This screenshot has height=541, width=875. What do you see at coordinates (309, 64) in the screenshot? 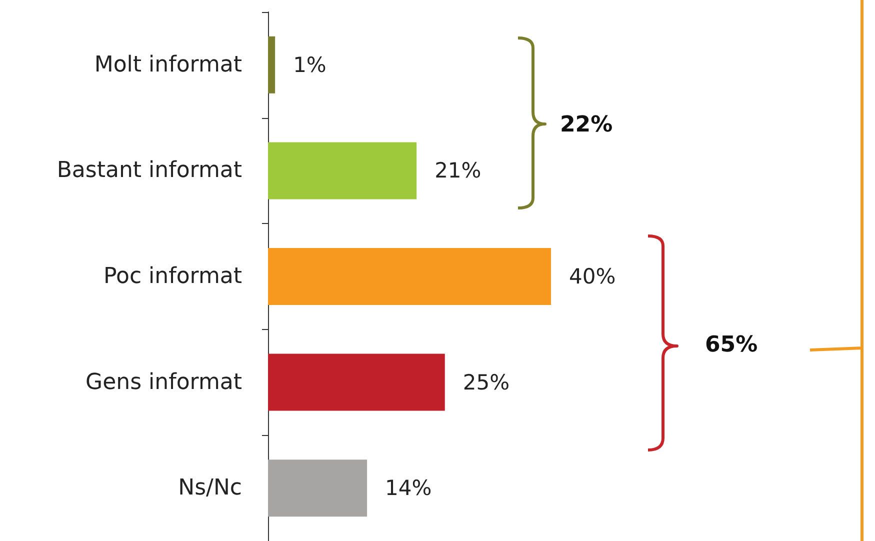
I see `data-label: 1%` at bounding box center [309, 64].